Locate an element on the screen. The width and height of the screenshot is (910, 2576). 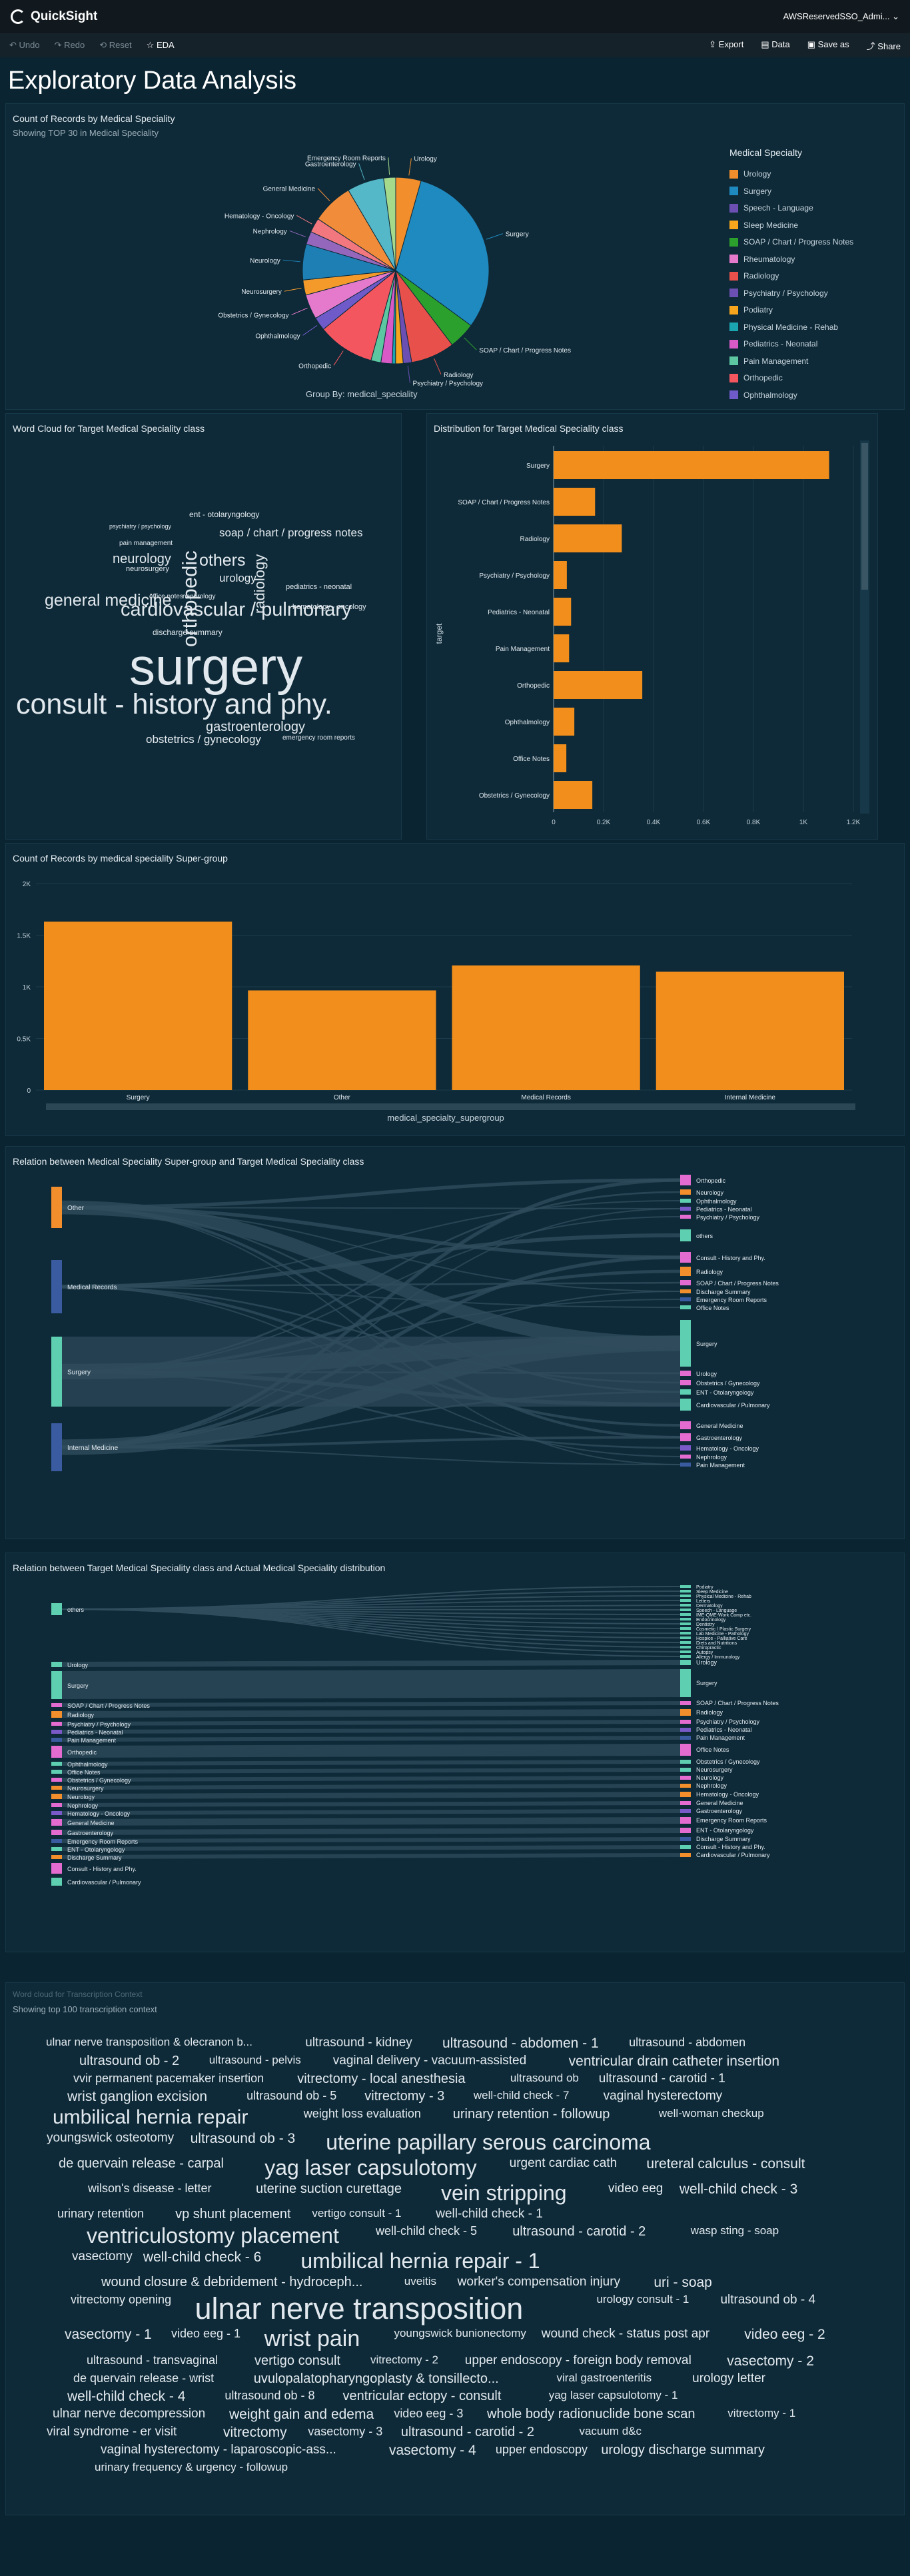
pie-legend-item-podiatry: Podiatry is located at coordinates (751, 310).